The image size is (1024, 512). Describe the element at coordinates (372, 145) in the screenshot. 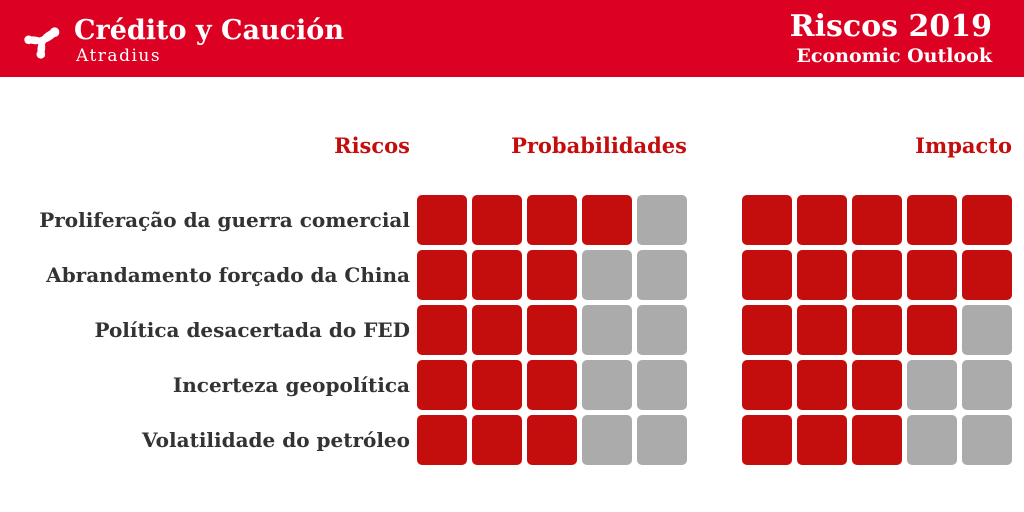

I see `column-header-riscos: Riscos` at that location.